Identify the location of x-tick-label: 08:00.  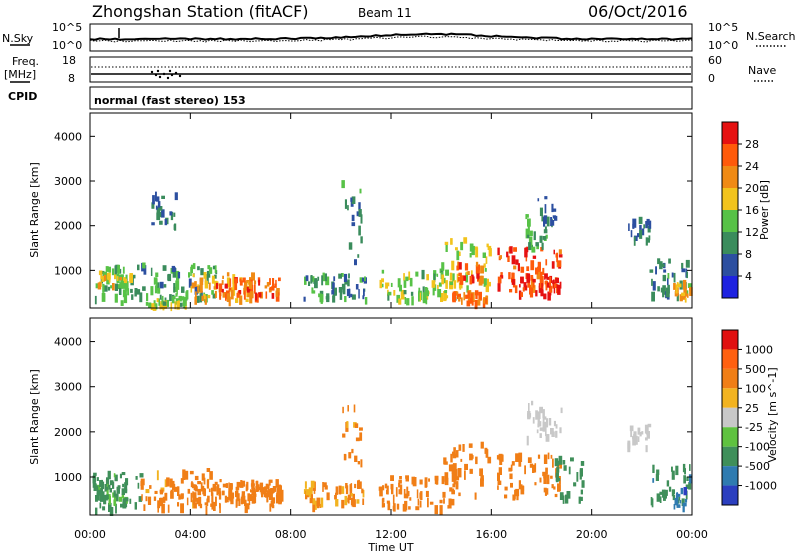
(291, 534).